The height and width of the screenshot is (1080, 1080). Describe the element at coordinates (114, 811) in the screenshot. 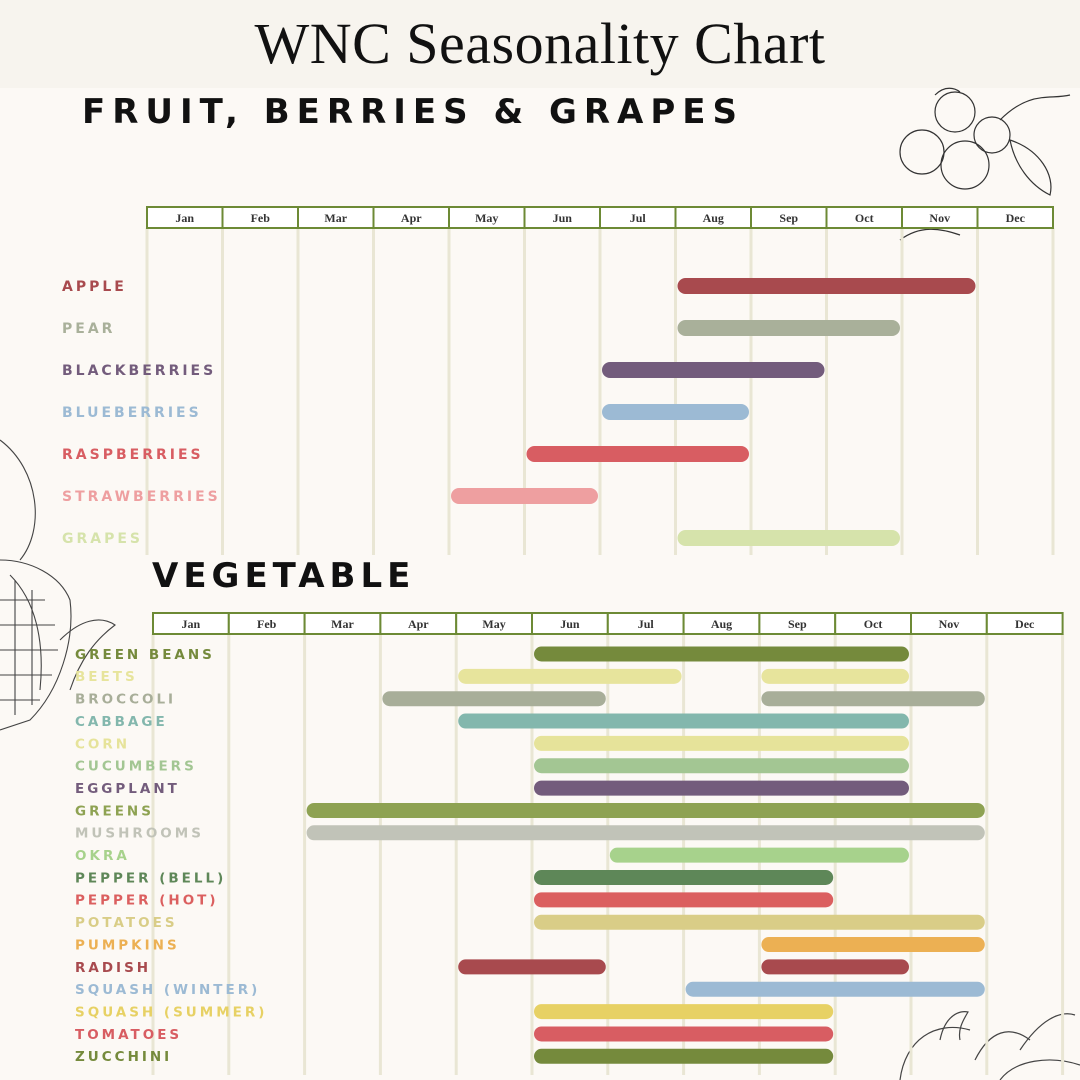

I see `veg-row-label: GREENS` at that location.